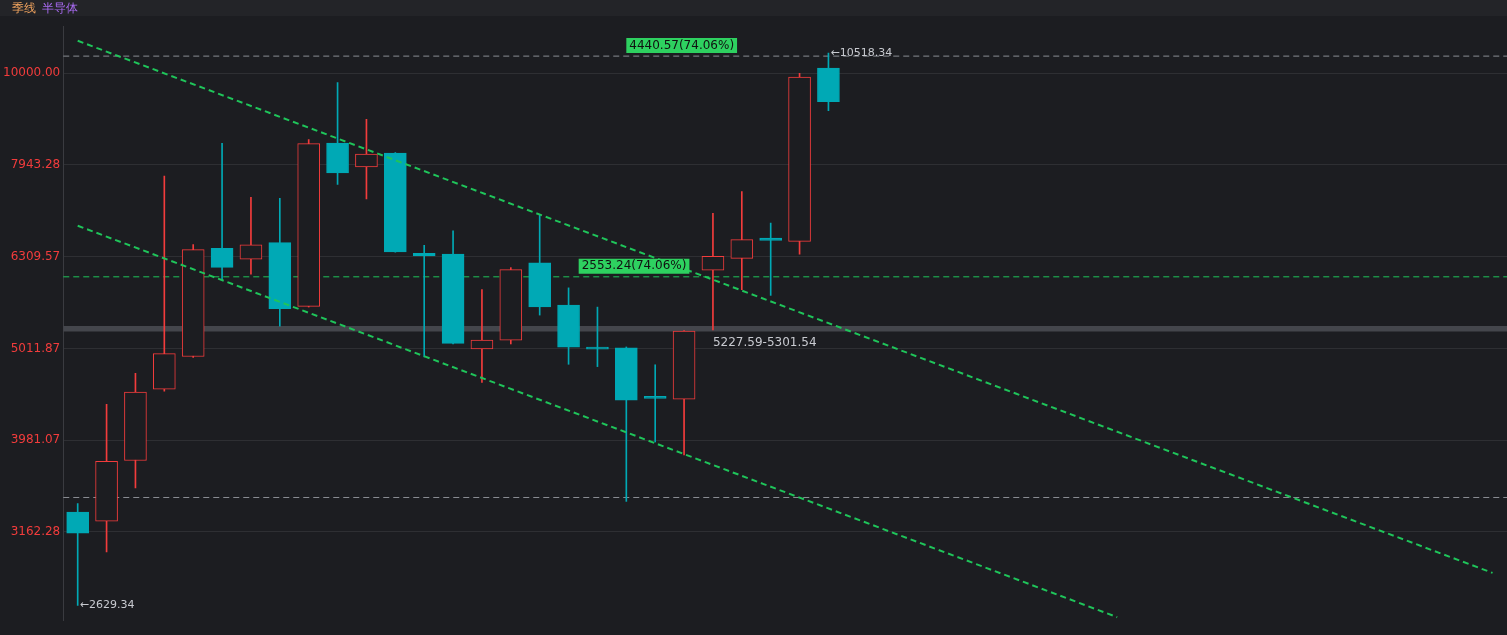 The image size is (1507, 635). Describe the element at coordinates (682, 44) in the screenshot. I see `annotation: 4440.57(74.06%)` at that location.